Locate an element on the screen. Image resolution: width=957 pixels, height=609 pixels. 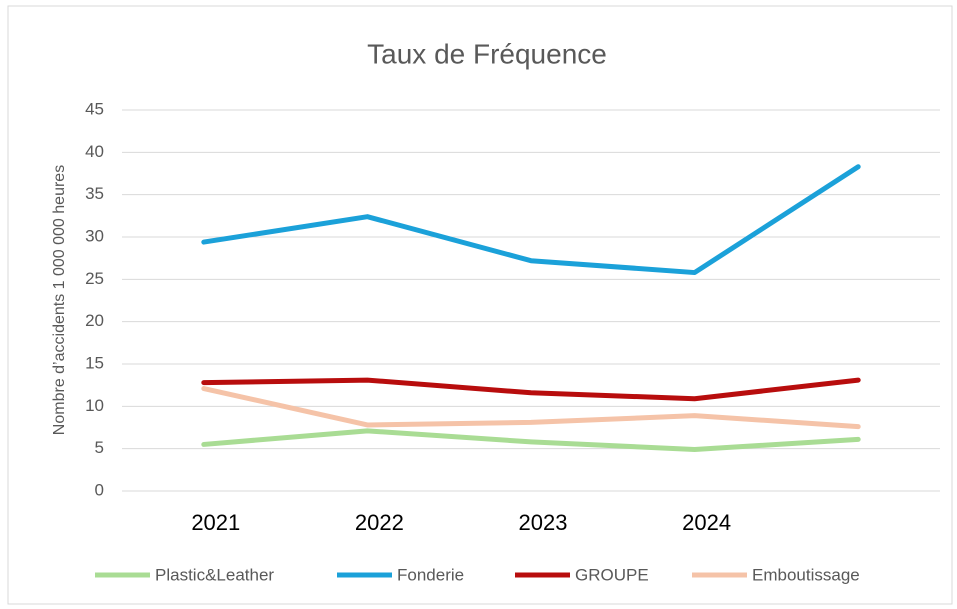
x-tick-label: 2021 is located at coordinates (215, 522).